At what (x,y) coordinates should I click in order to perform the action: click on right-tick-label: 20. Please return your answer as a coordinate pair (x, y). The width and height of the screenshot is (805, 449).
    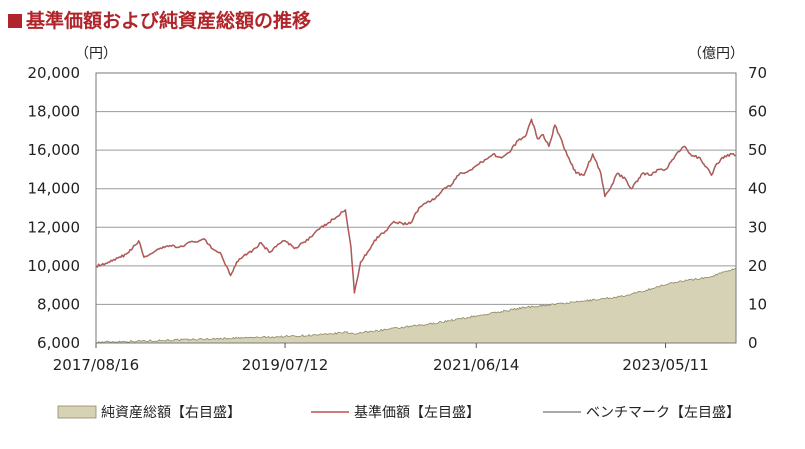
    Looking at the image, I should click on (757, 266).